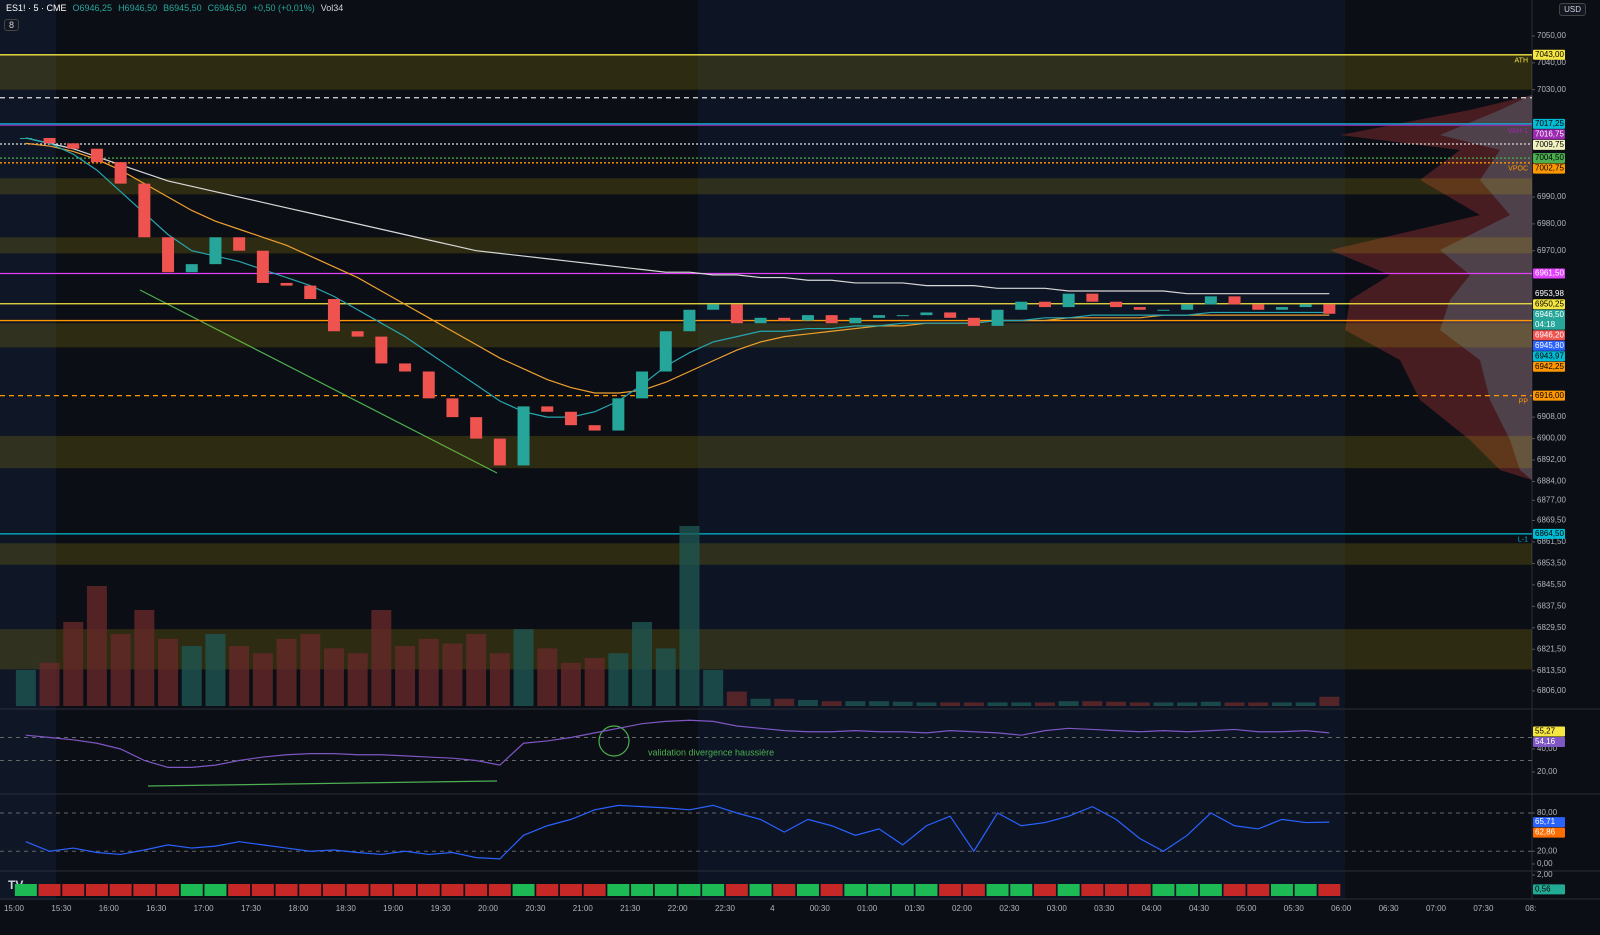  What do you see at coordinates (1545, 324) in the screenshot?
I see `countdown: 04:18` at bounding box center [1545, 324].